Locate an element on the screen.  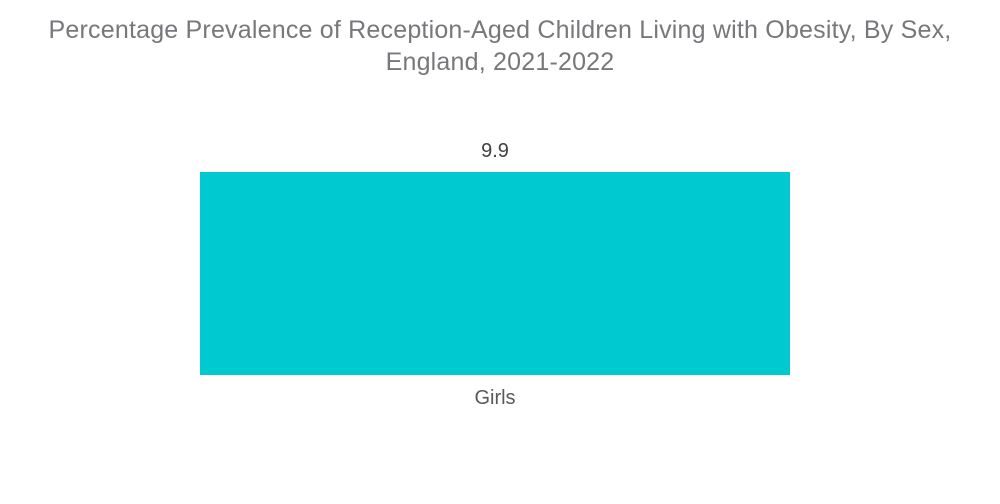
bar-value-label: 9.9 is located at coordinates (495, 151).